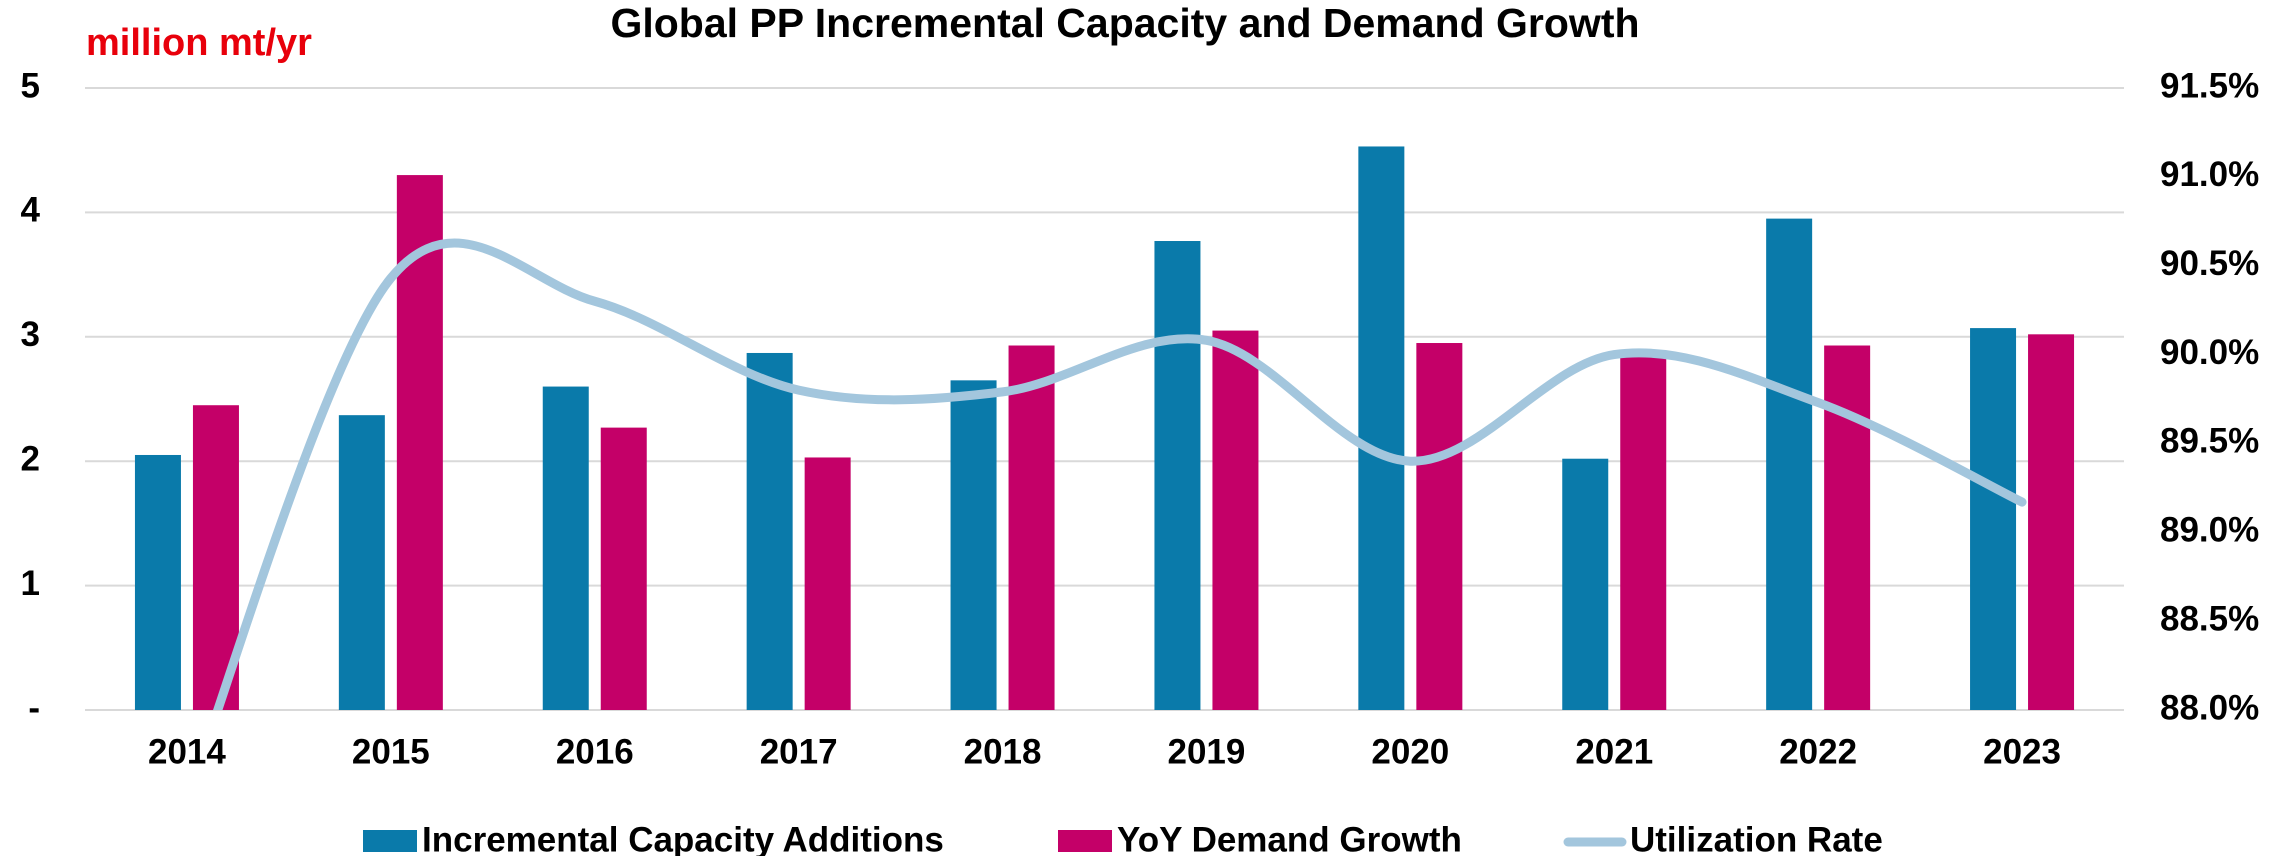 The height and width of the screenshot is (856, 2279). Describe the element at coordinates (2209, 263) in the screenshot. I see `y2-tick-label: 90.5%` at that location.